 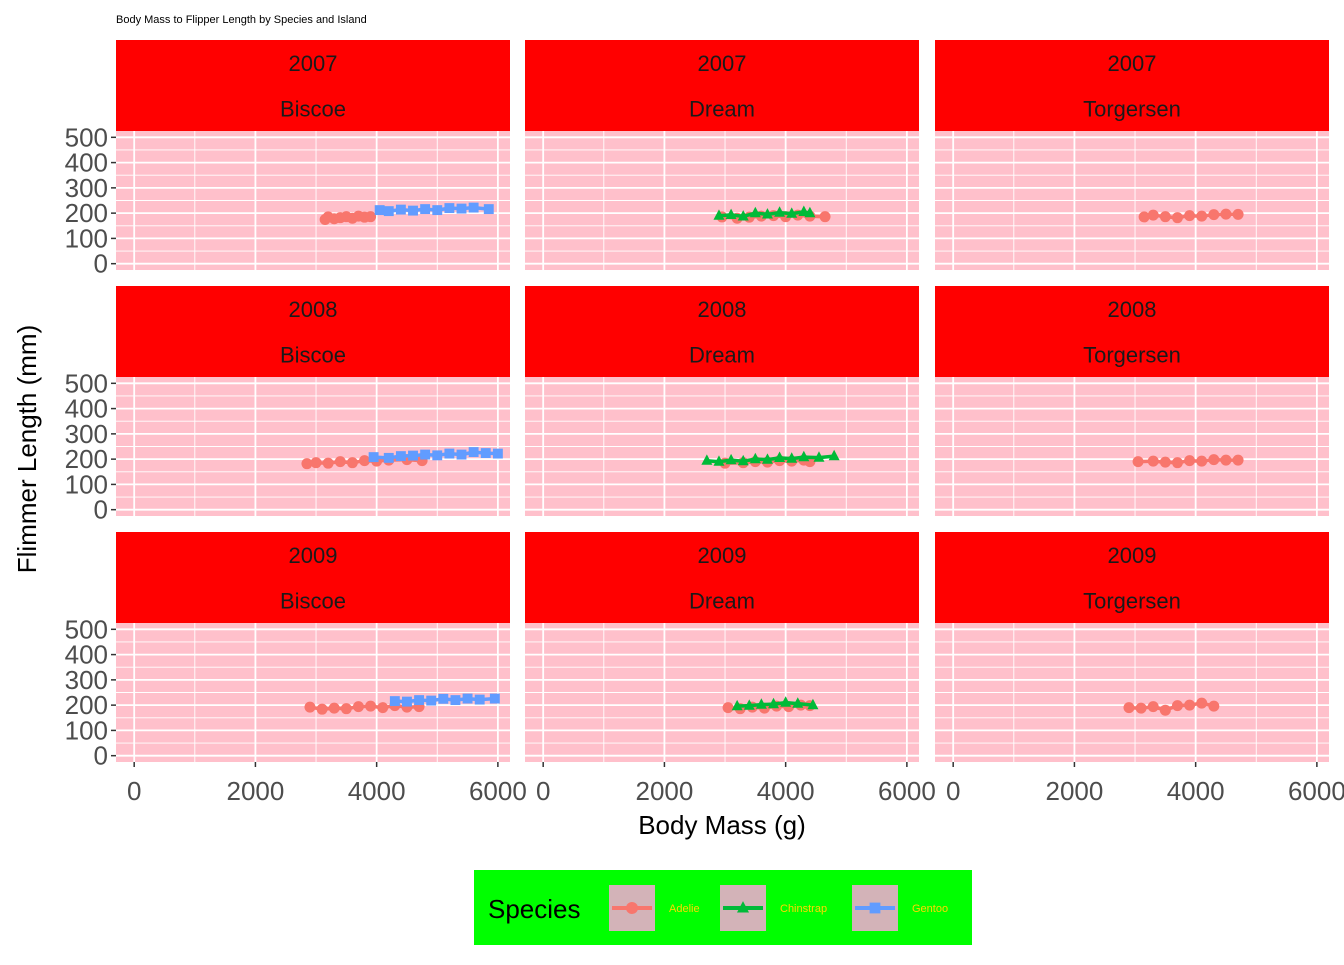 I want to click on legend-title: Species, so click(x=534, y=909).